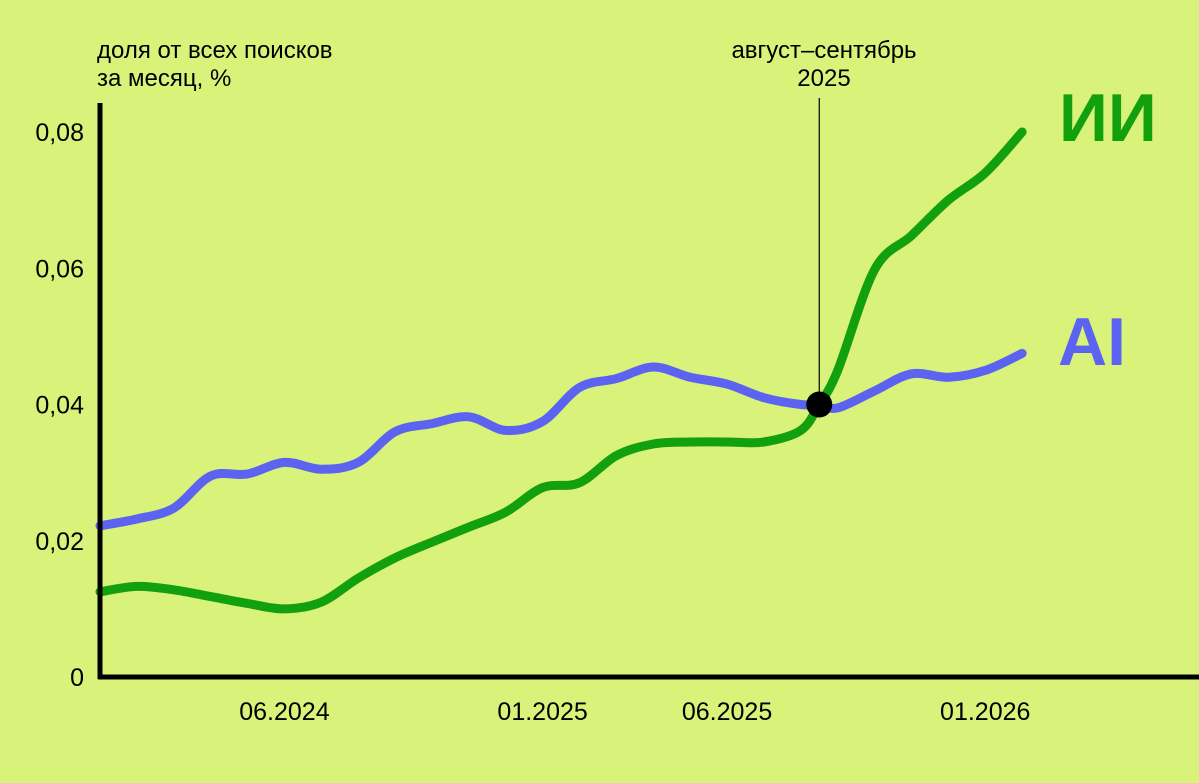 Image resolution: width=1199 pixels, height=783 pixels. I want to click on y-tick-label: 0, so click(77, 678).